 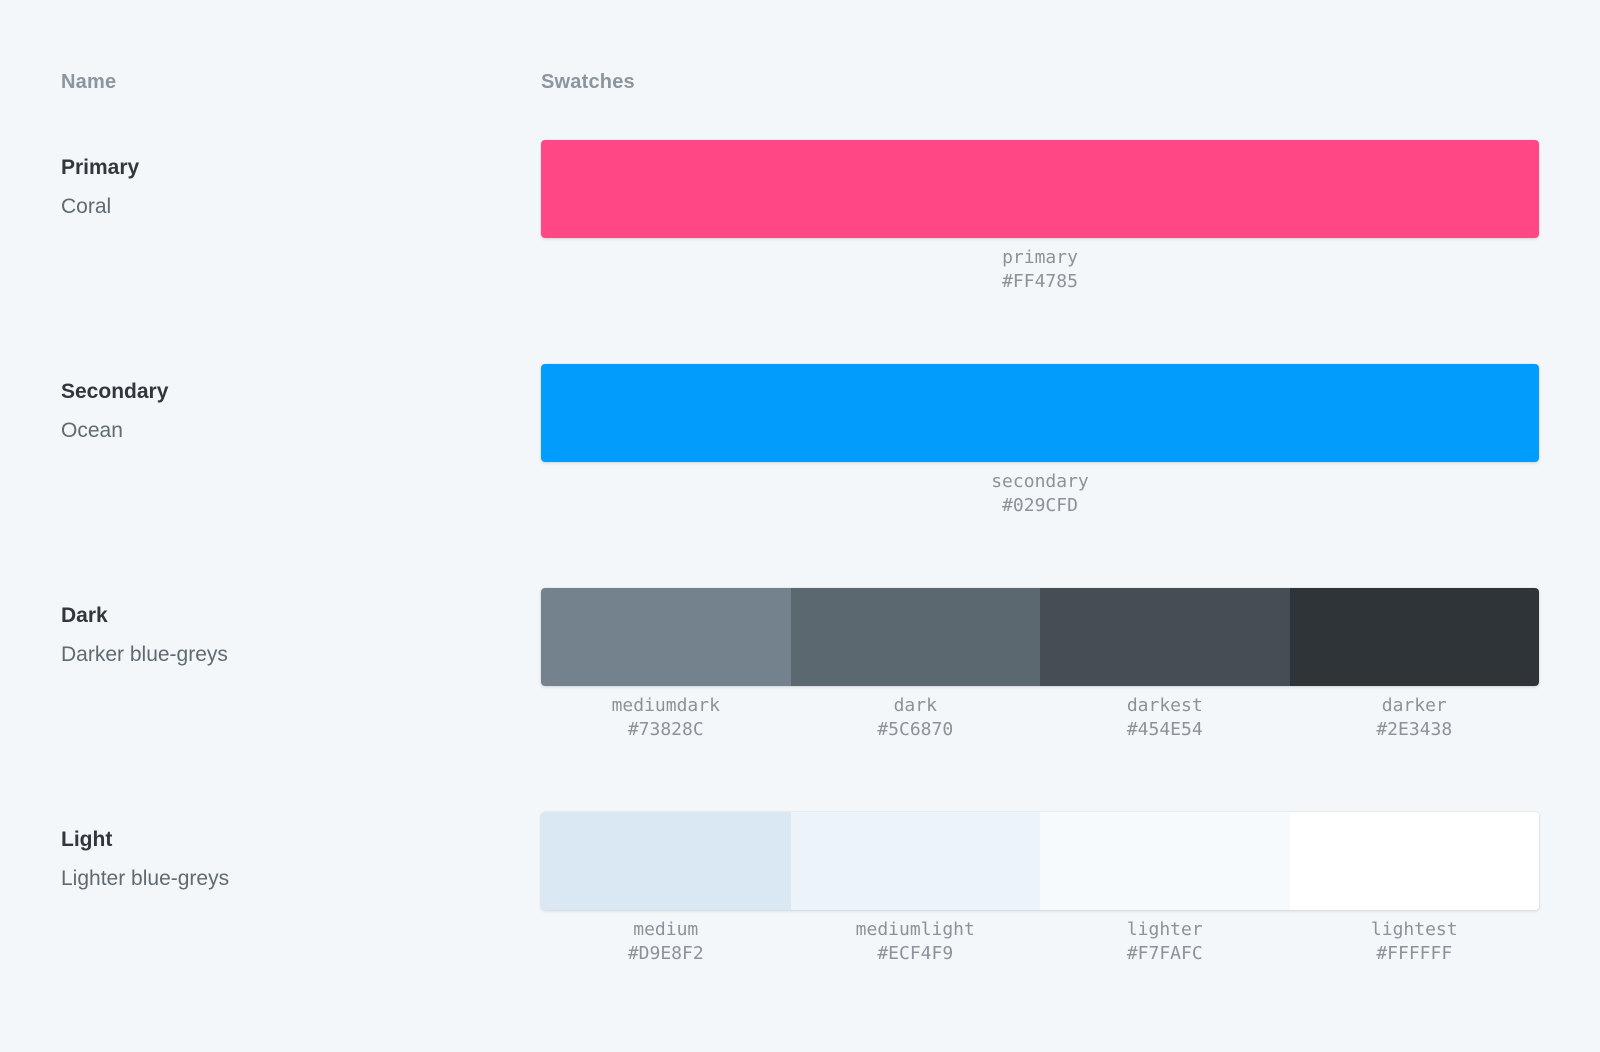 What do you see at coordinates (301, 441) in the screenshot?
I see `row-name-cell: Secondary Ocean` at bounding box center [301, 441].